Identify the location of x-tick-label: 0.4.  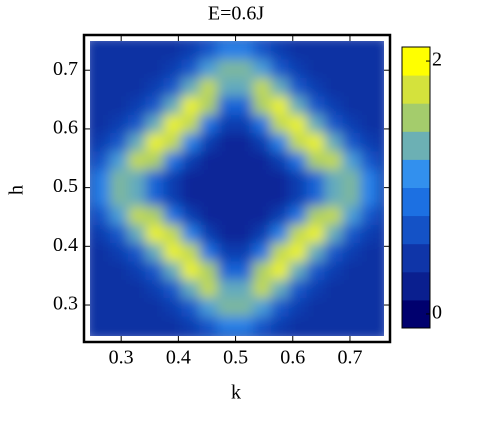
(178, 358).